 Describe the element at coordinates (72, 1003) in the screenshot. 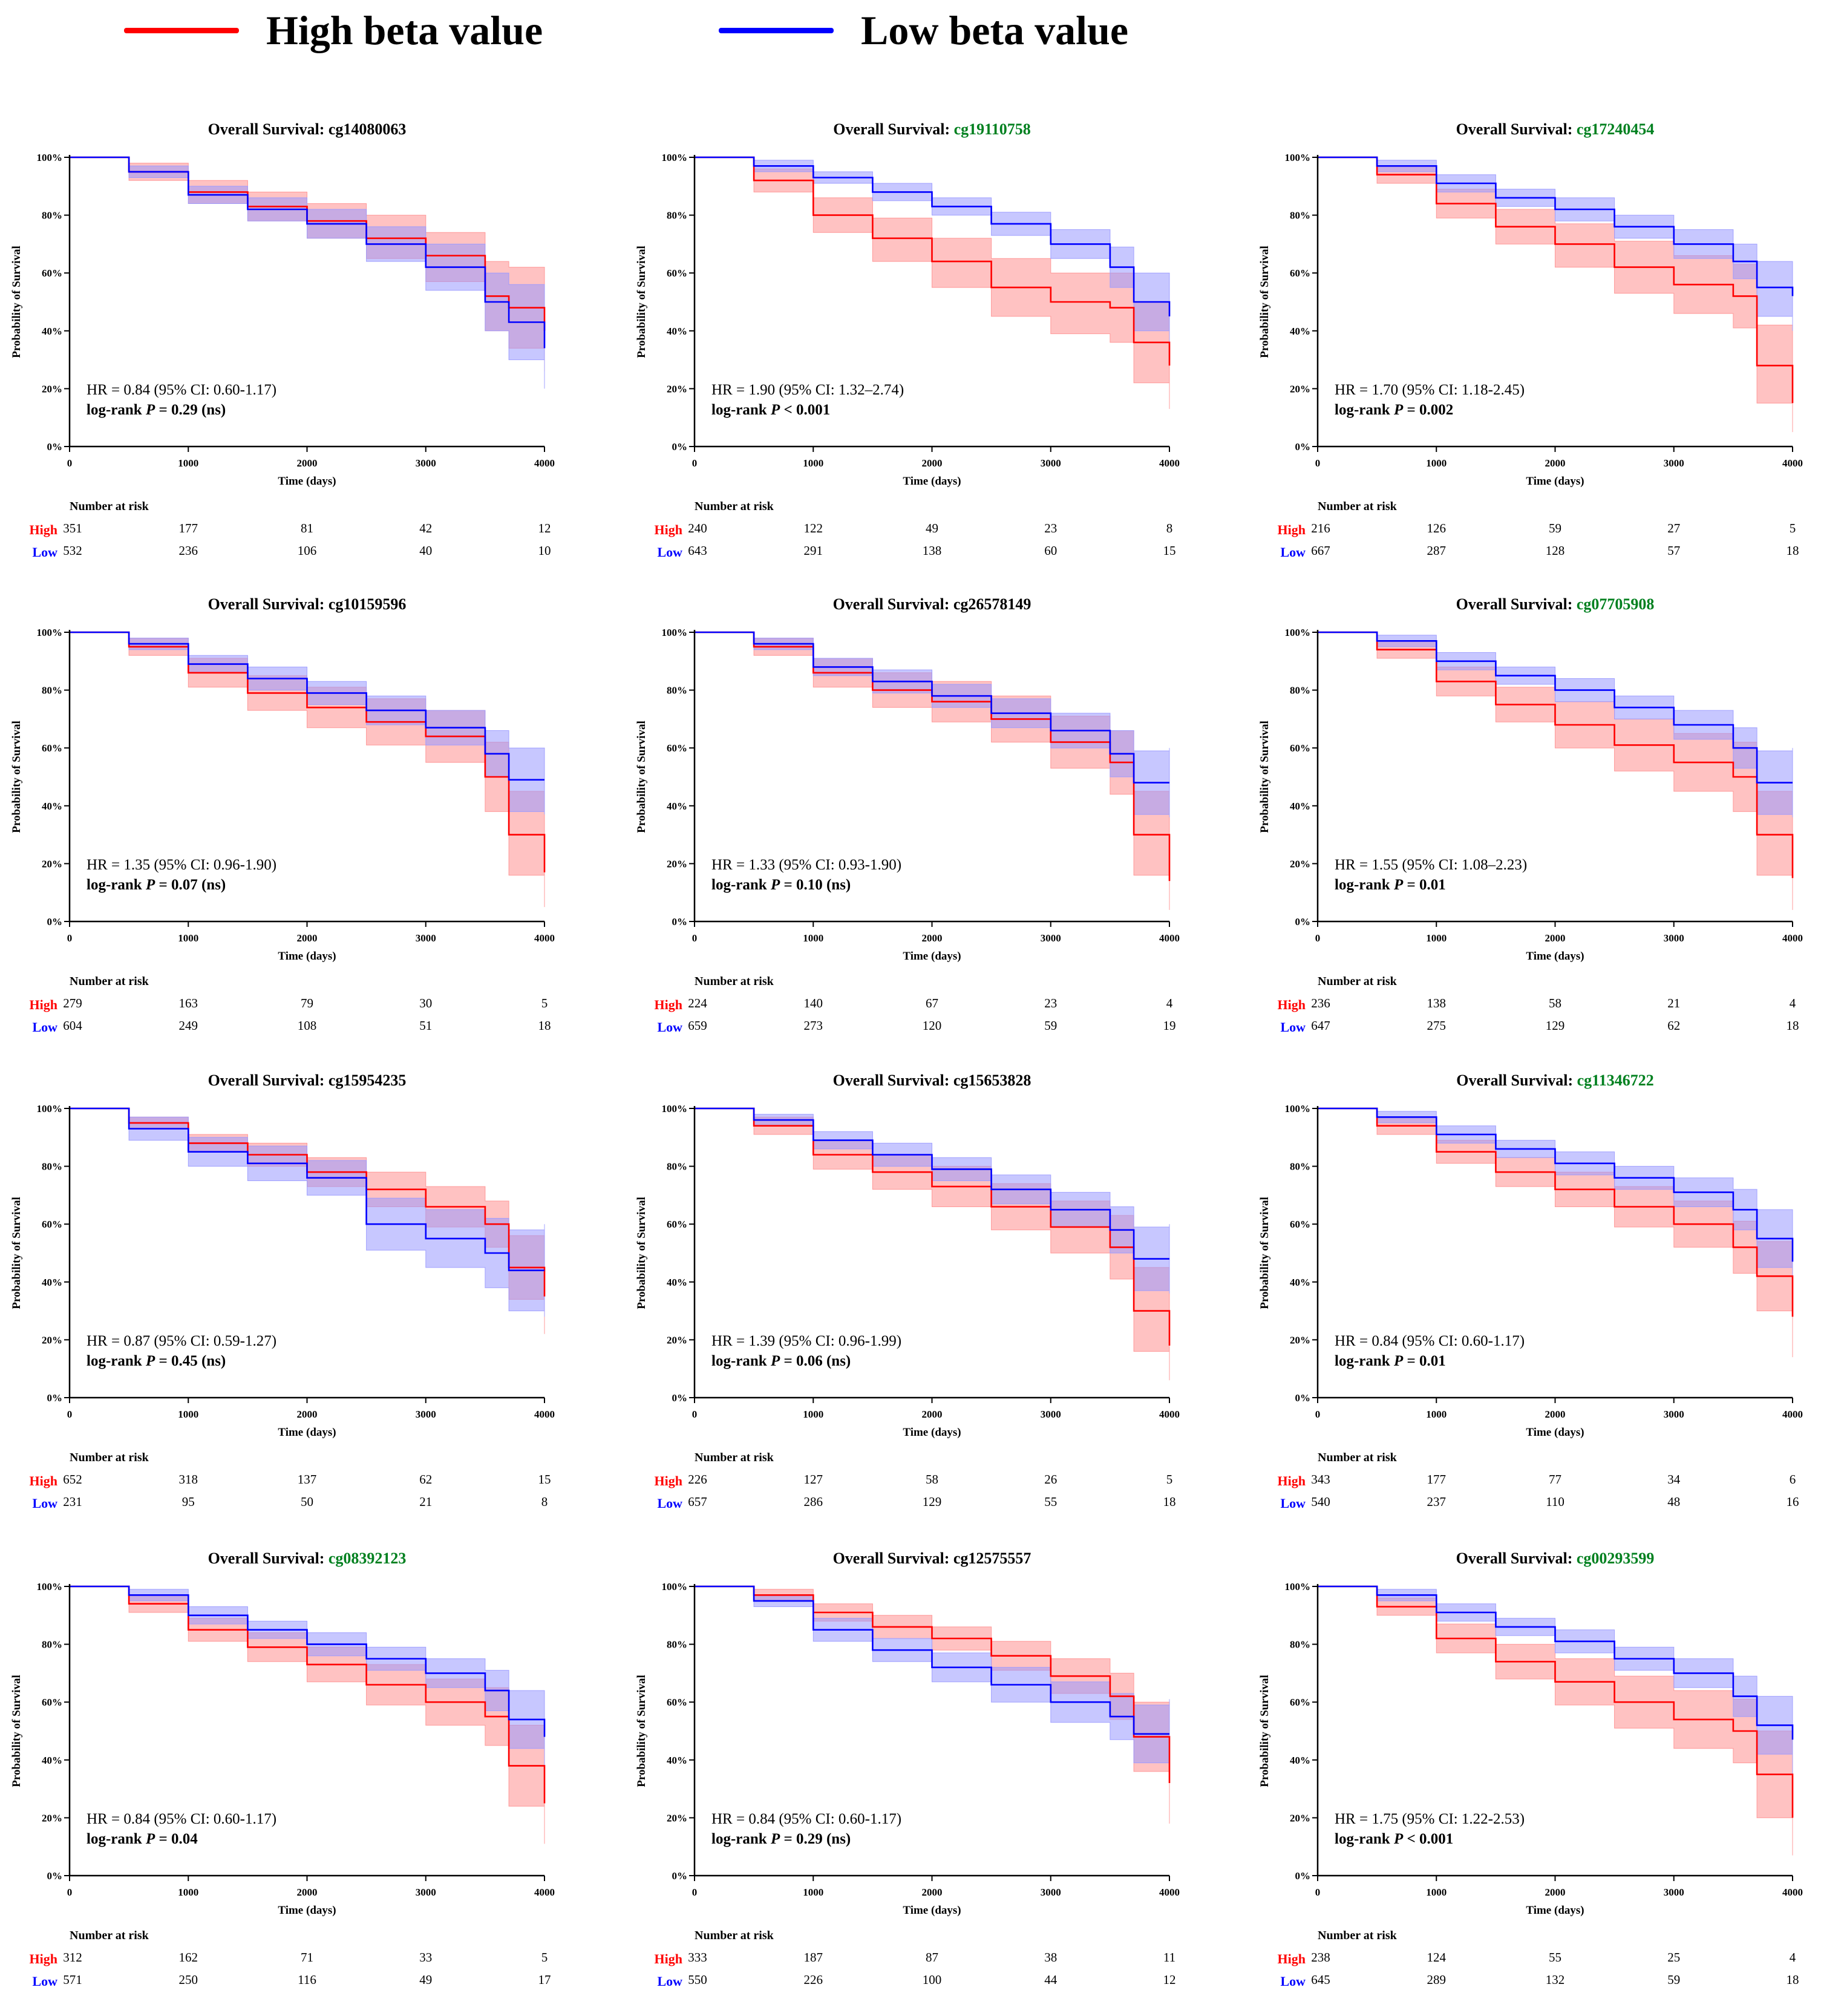

I see `risk-count-high: 279` at that location.